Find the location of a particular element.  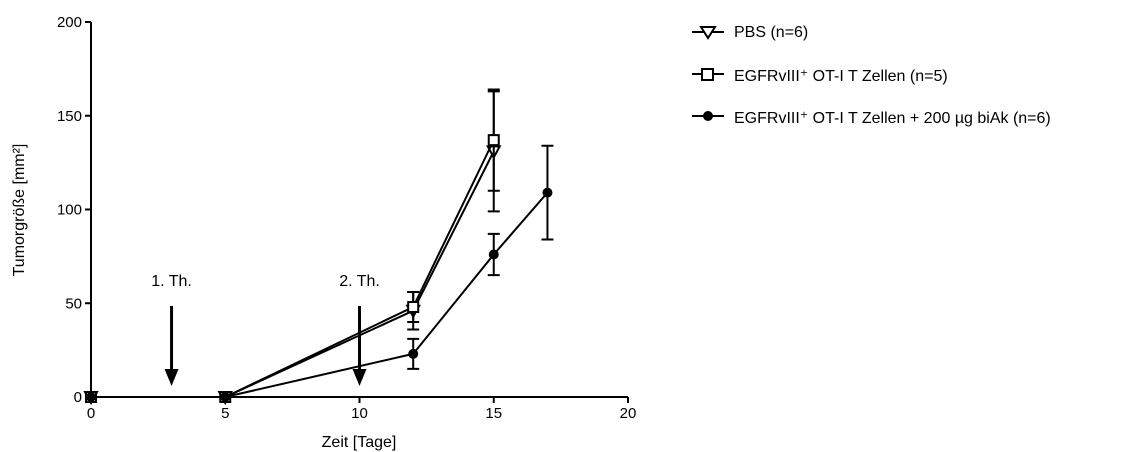

annotations: 1. Th. 2. Th. is located at coordinates (265, 329).